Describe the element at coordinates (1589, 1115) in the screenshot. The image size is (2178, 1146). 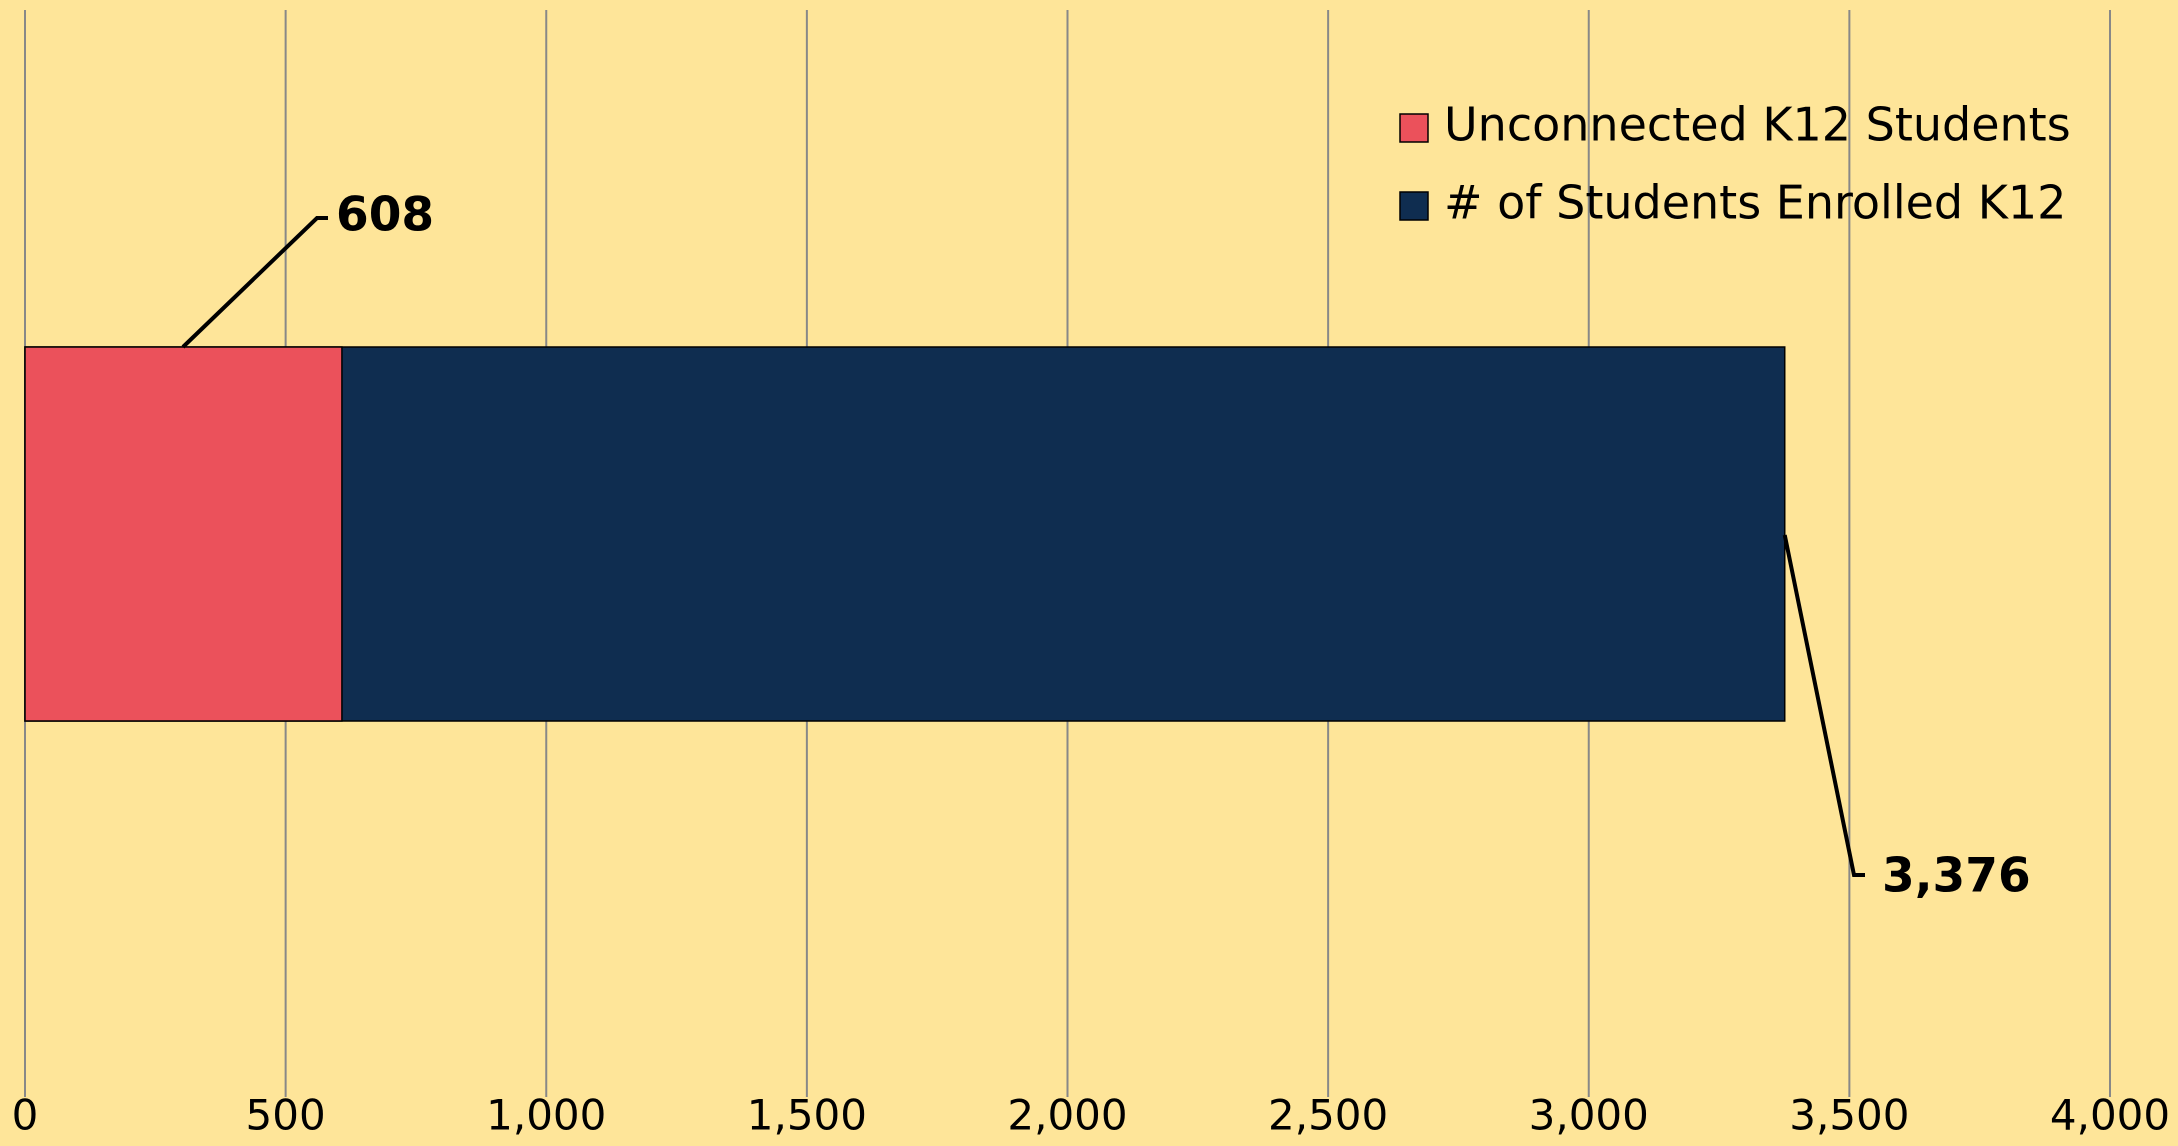
I see `x-tick-label: 3,000` at that location.